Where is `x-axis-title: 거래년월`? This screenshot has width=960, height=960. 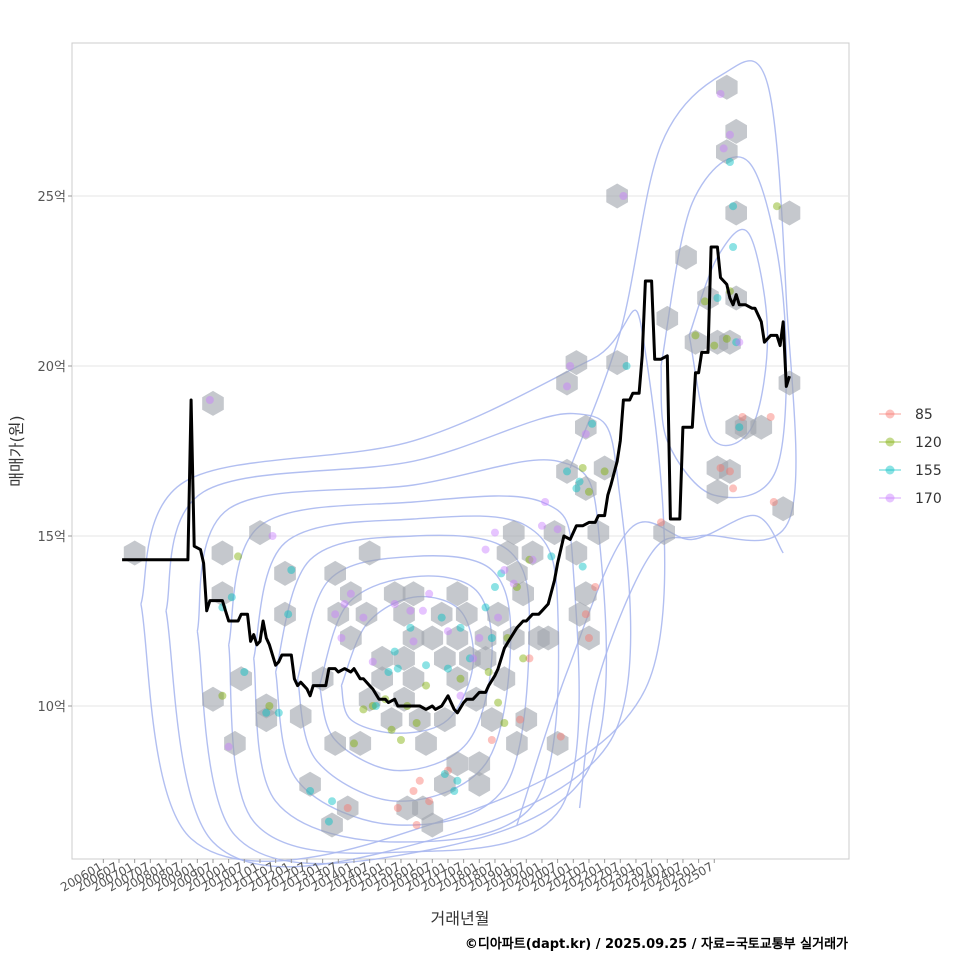
x-axis-title: 거래년월 is located at coordinates (460, 918).